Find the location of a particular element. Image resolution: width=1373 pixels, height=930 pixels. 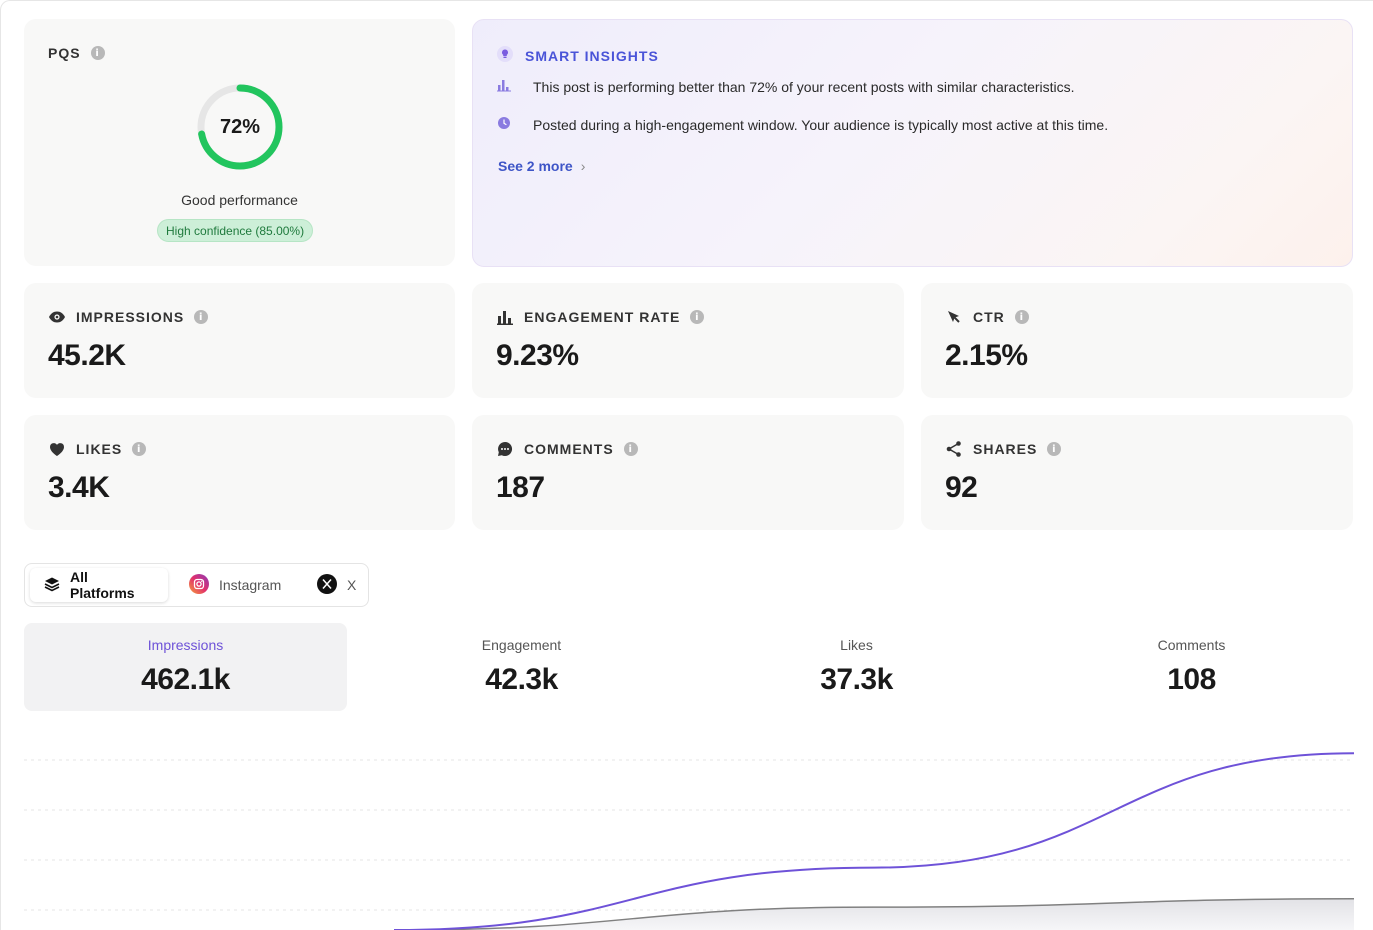

summary-impressions: Impressions 462.1k is located at coordinates (185, 667).